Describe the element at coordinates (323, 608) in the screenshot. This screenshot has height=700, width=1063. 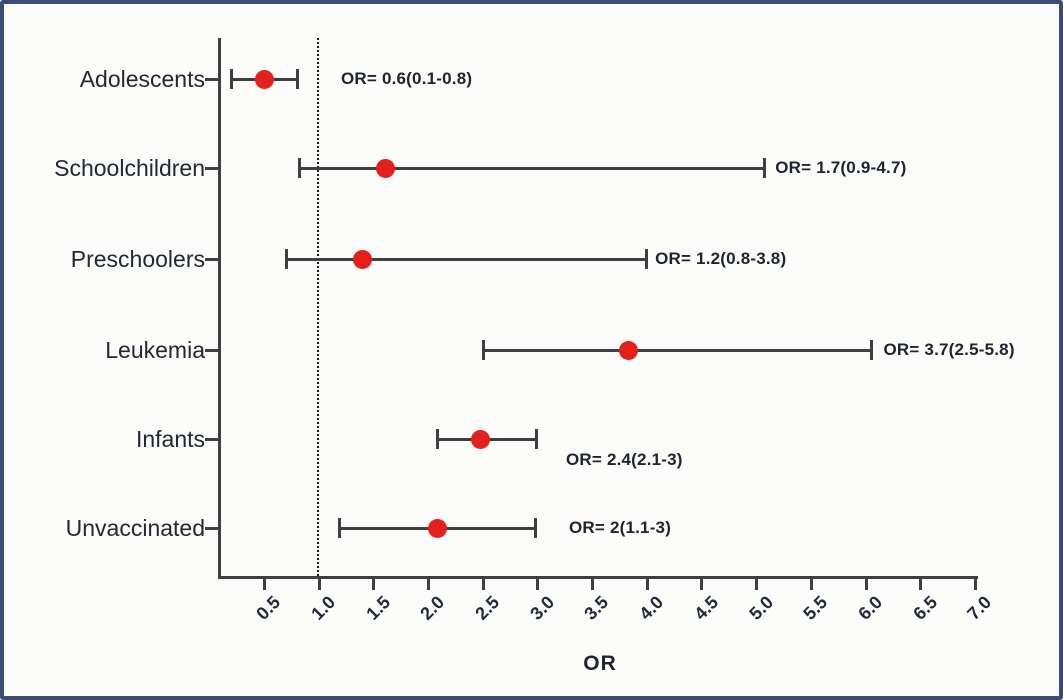
I see `x-tick-label: 1.0` at that location.